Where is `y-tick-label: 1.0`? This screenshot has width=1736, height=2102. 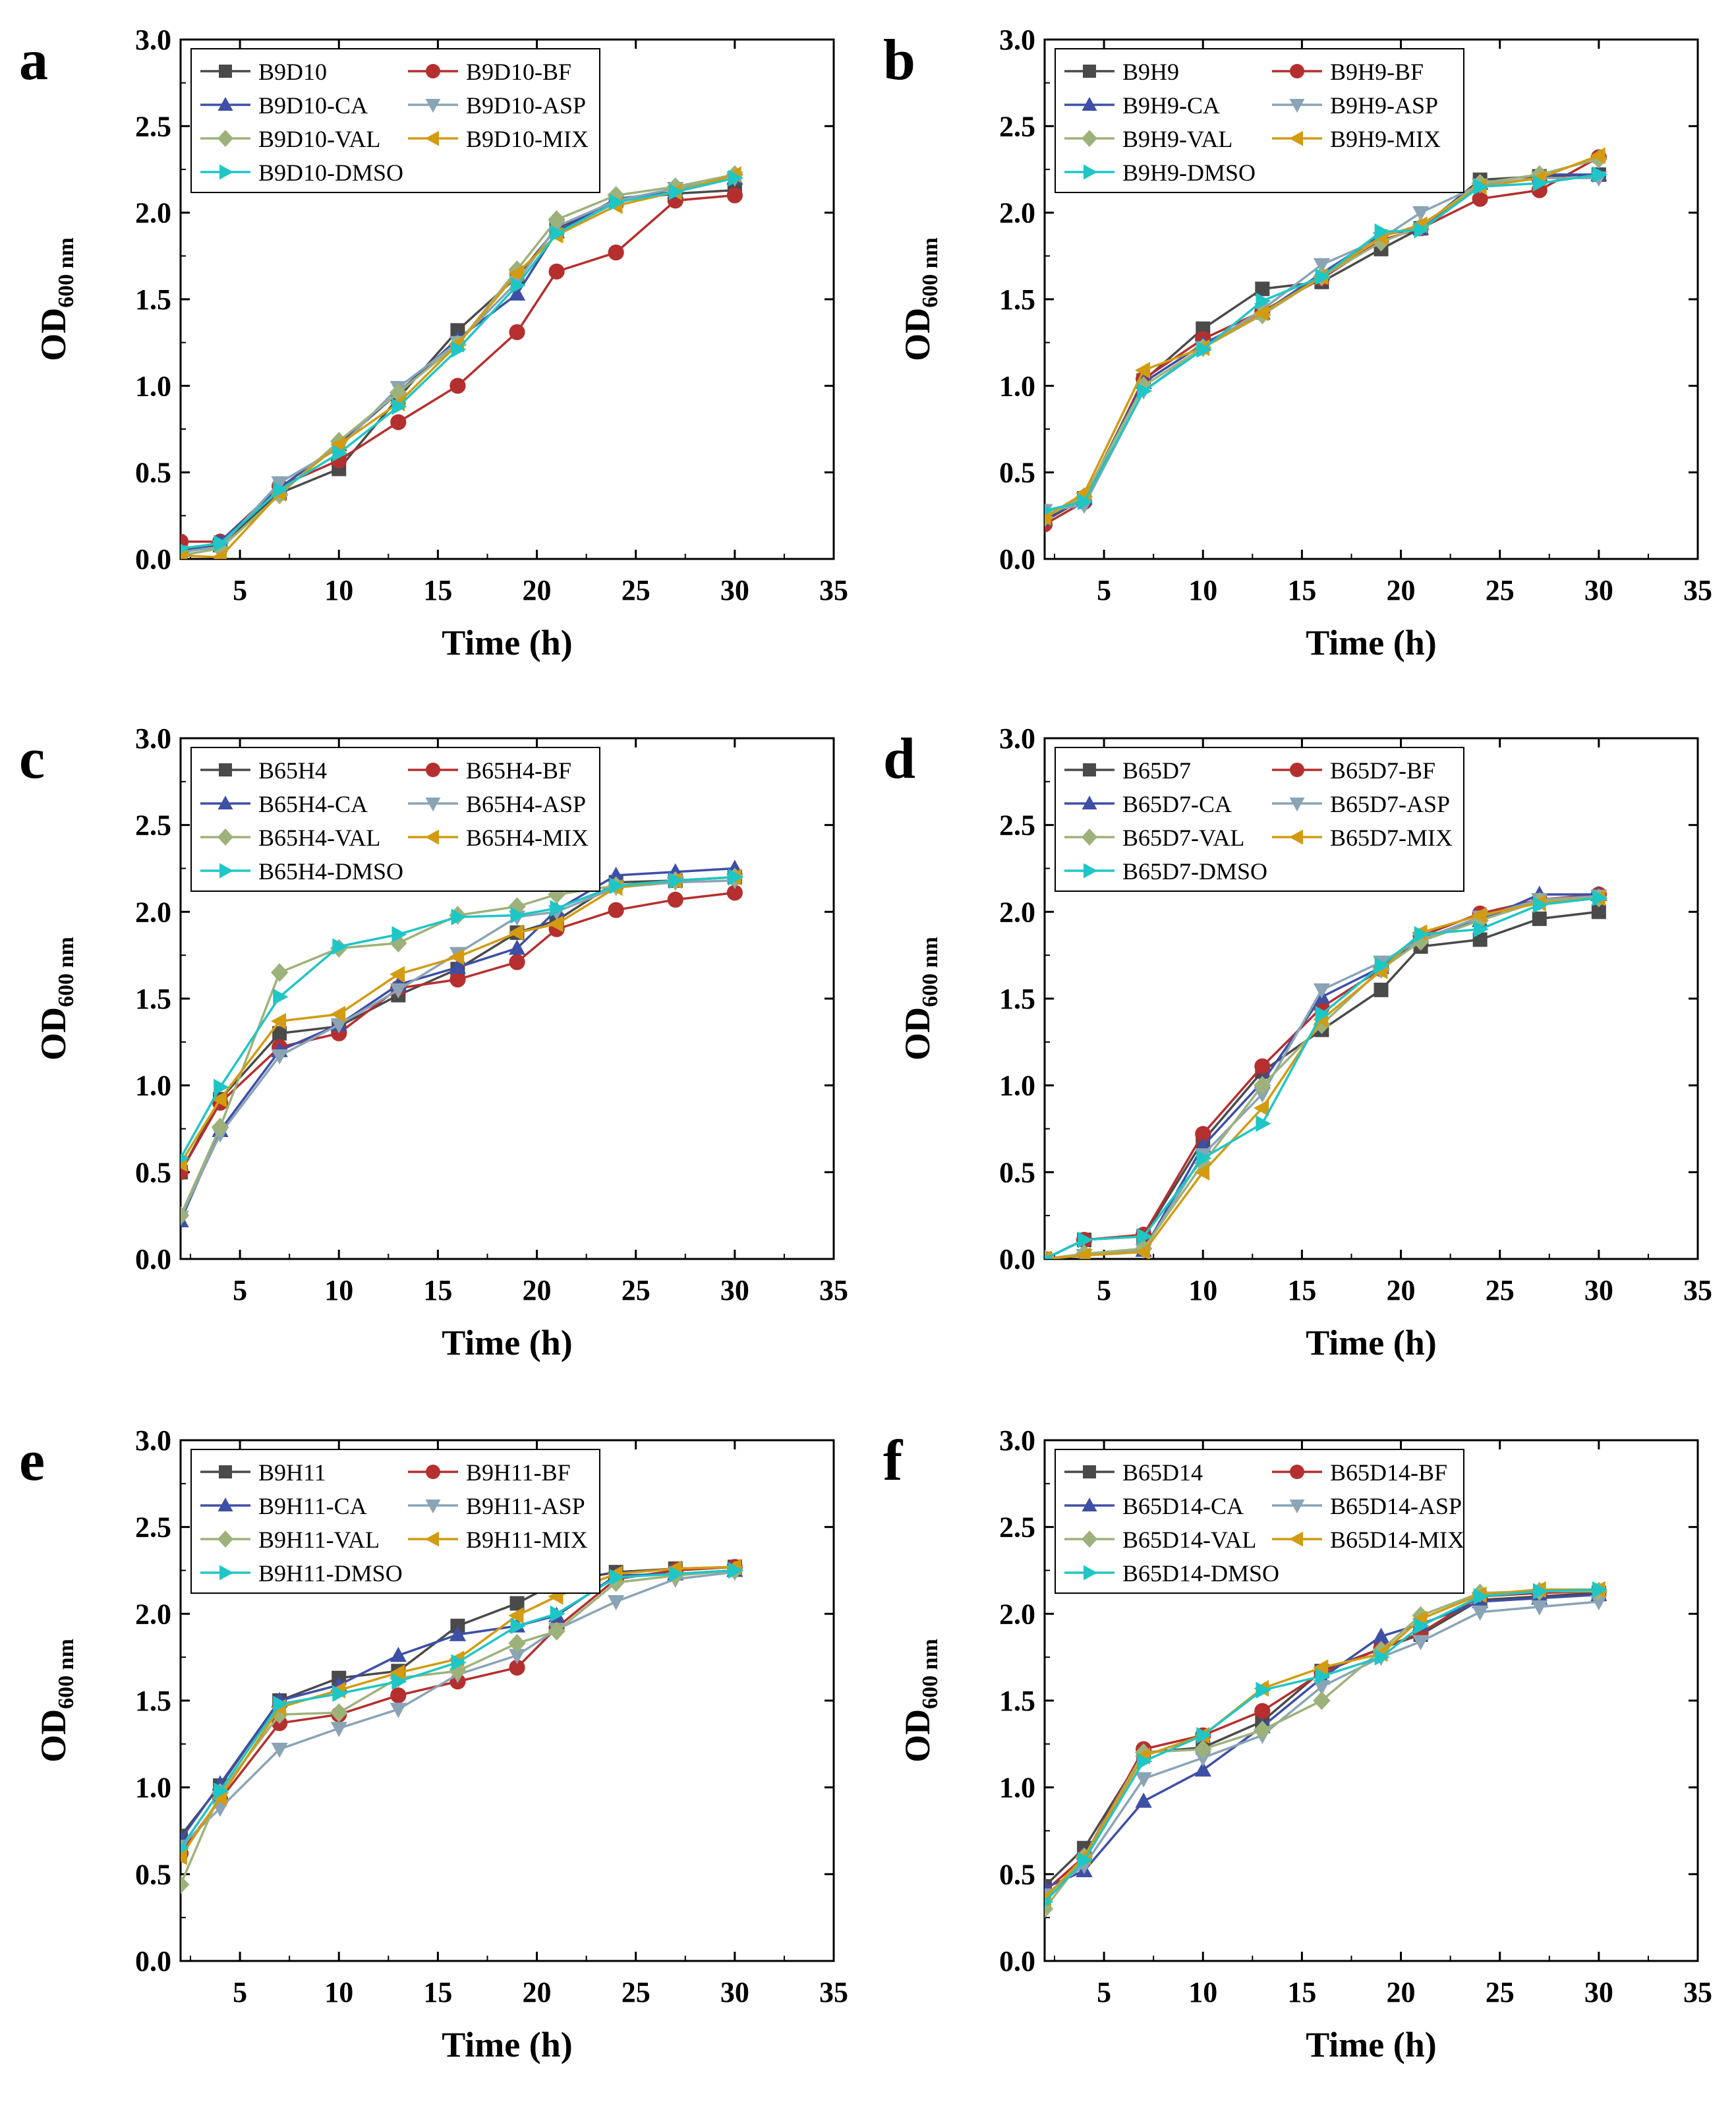 y-tick-label: 1.0 is located at coordinates (1017, 1086).